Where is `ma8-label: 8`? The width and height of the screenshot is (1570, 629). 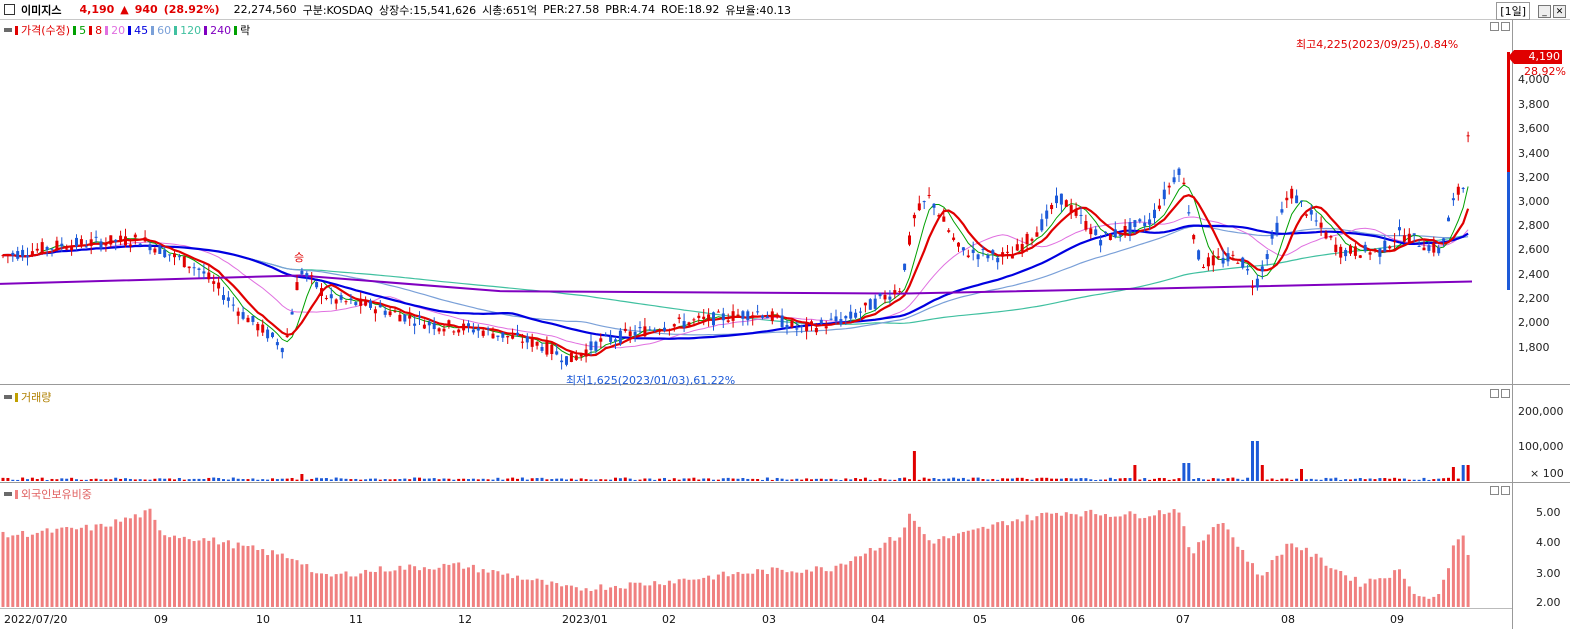 ma8-label: 8 is located at coordinates (99, 30).